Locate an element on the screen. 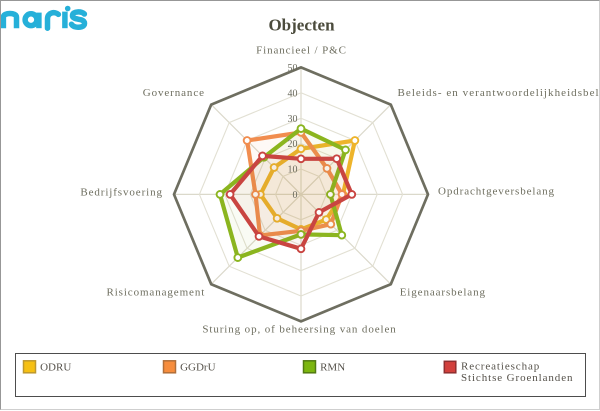  svg-text: ODRU is located at coordinates (55, 368).